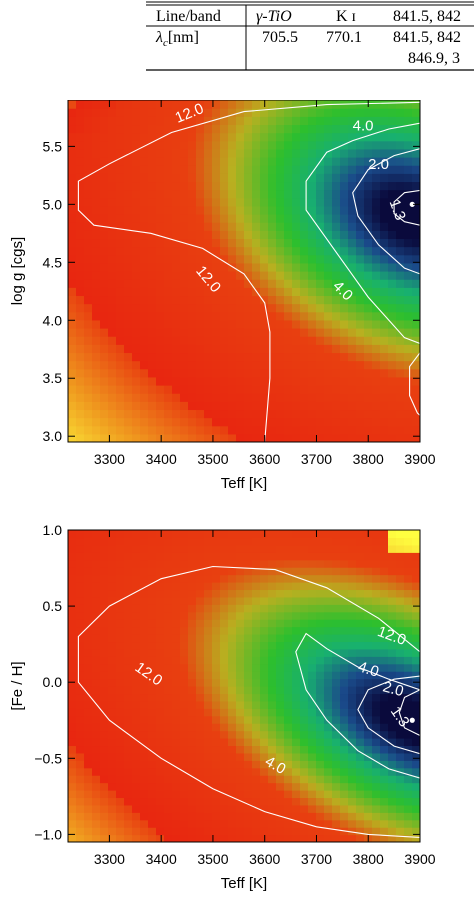 Image resolution: width=474 pixels, height=904 pixels. Describe the element at coordinates (212, 459) in the screenshot. I see `top-x-tick-label: 3500` at that location.